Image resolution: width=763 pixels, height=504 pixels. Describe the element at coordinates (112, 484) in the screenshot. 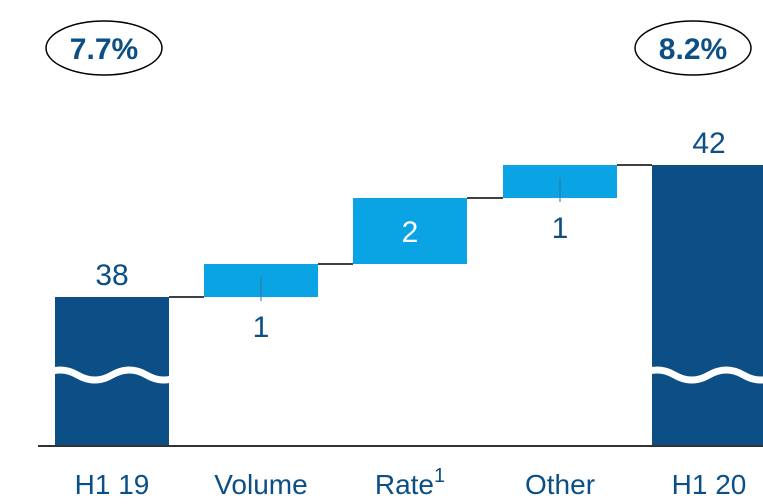

I see `x-tick-label: H1 19` at that location.